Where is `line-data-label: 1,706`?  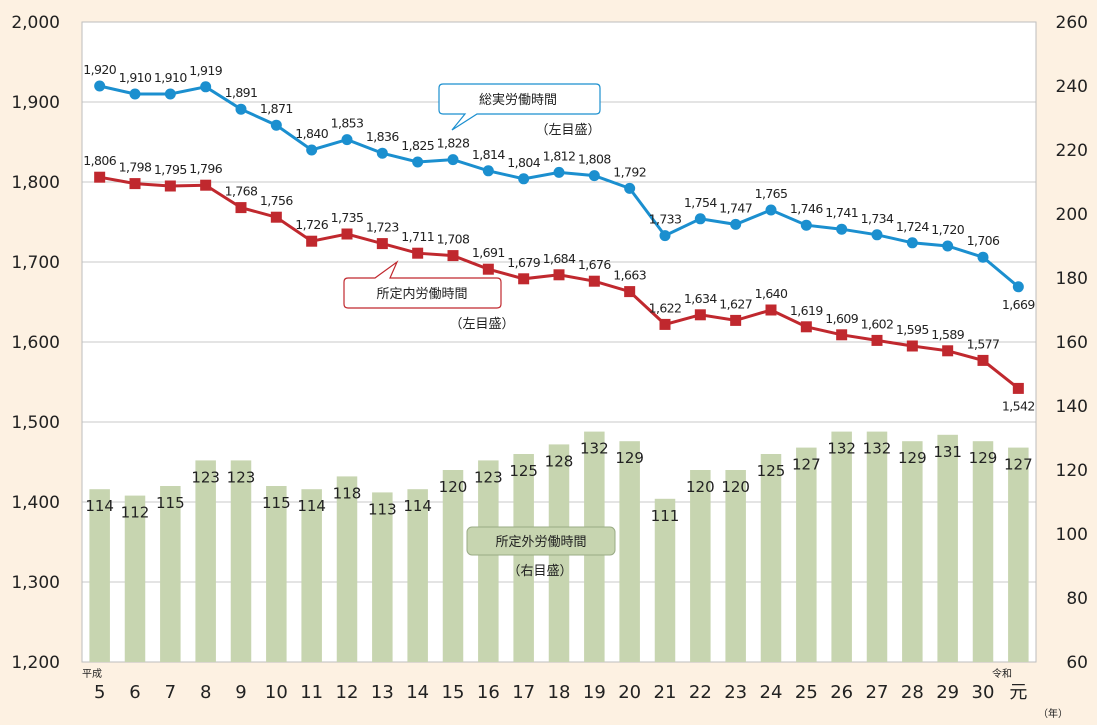 line-data-label: 1,706 is located at coordinates (983, 240).